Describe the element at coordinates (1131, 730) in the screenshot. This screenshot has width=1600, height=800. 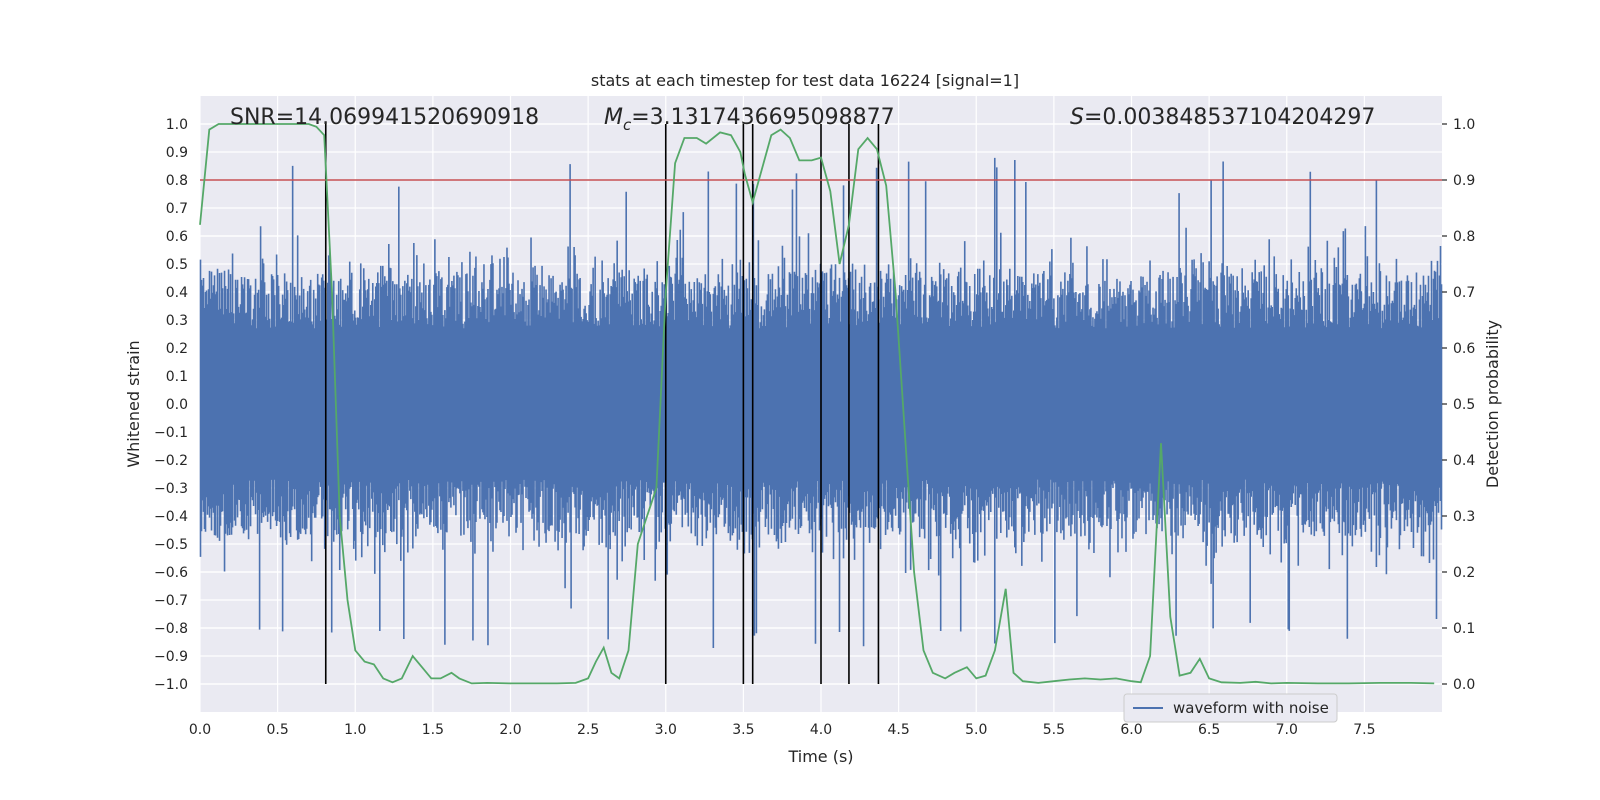
I see `x-tick-label: 6.0` at that location.